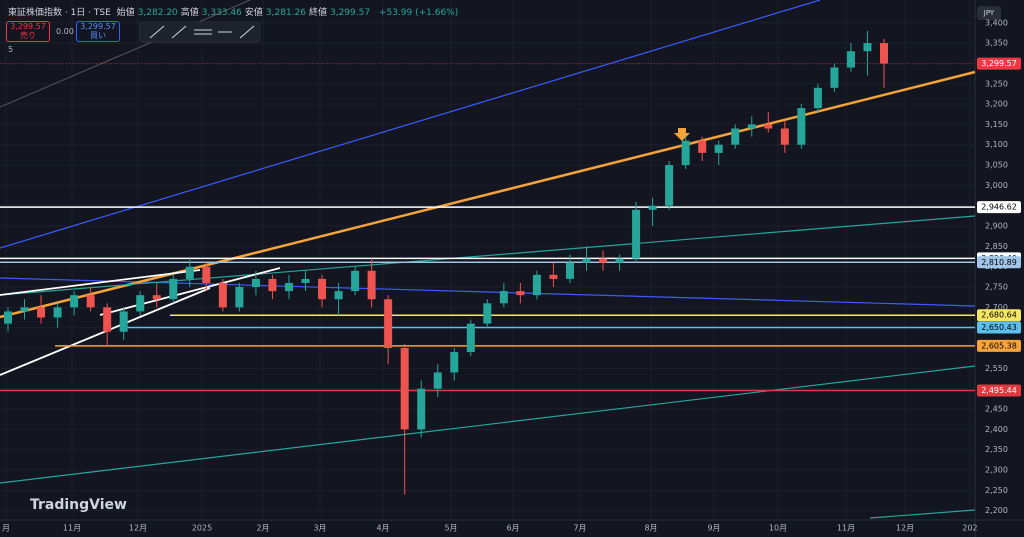  I want to click on level-label: 2,495.44, so click(999, 390).